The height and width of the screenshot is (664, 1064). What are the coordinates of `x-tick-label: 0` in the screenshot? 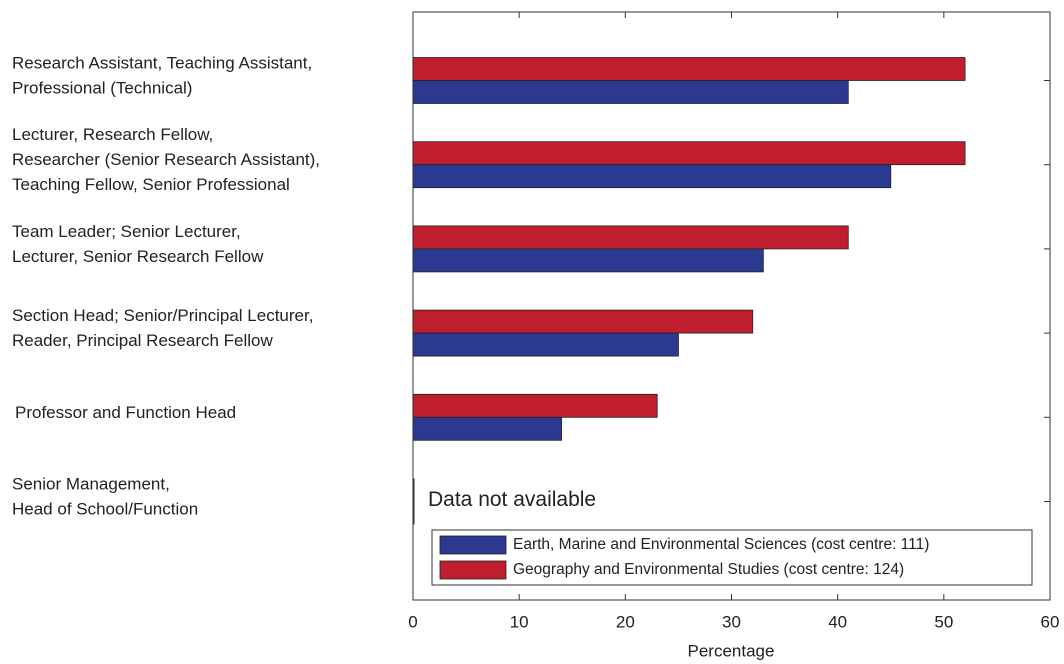 It's located at (412, 621).